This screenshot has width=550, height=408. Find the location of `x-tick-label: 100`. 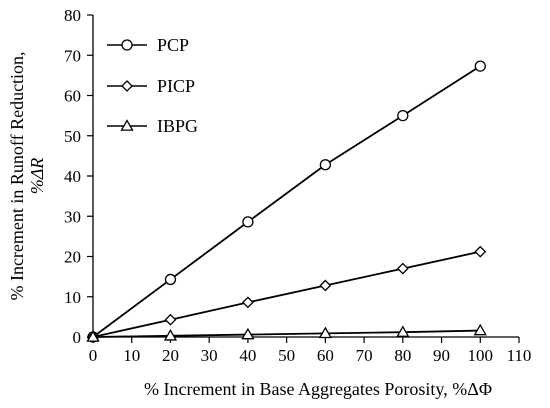

x-tick-label: 100 is located at coordinates (481, 355).